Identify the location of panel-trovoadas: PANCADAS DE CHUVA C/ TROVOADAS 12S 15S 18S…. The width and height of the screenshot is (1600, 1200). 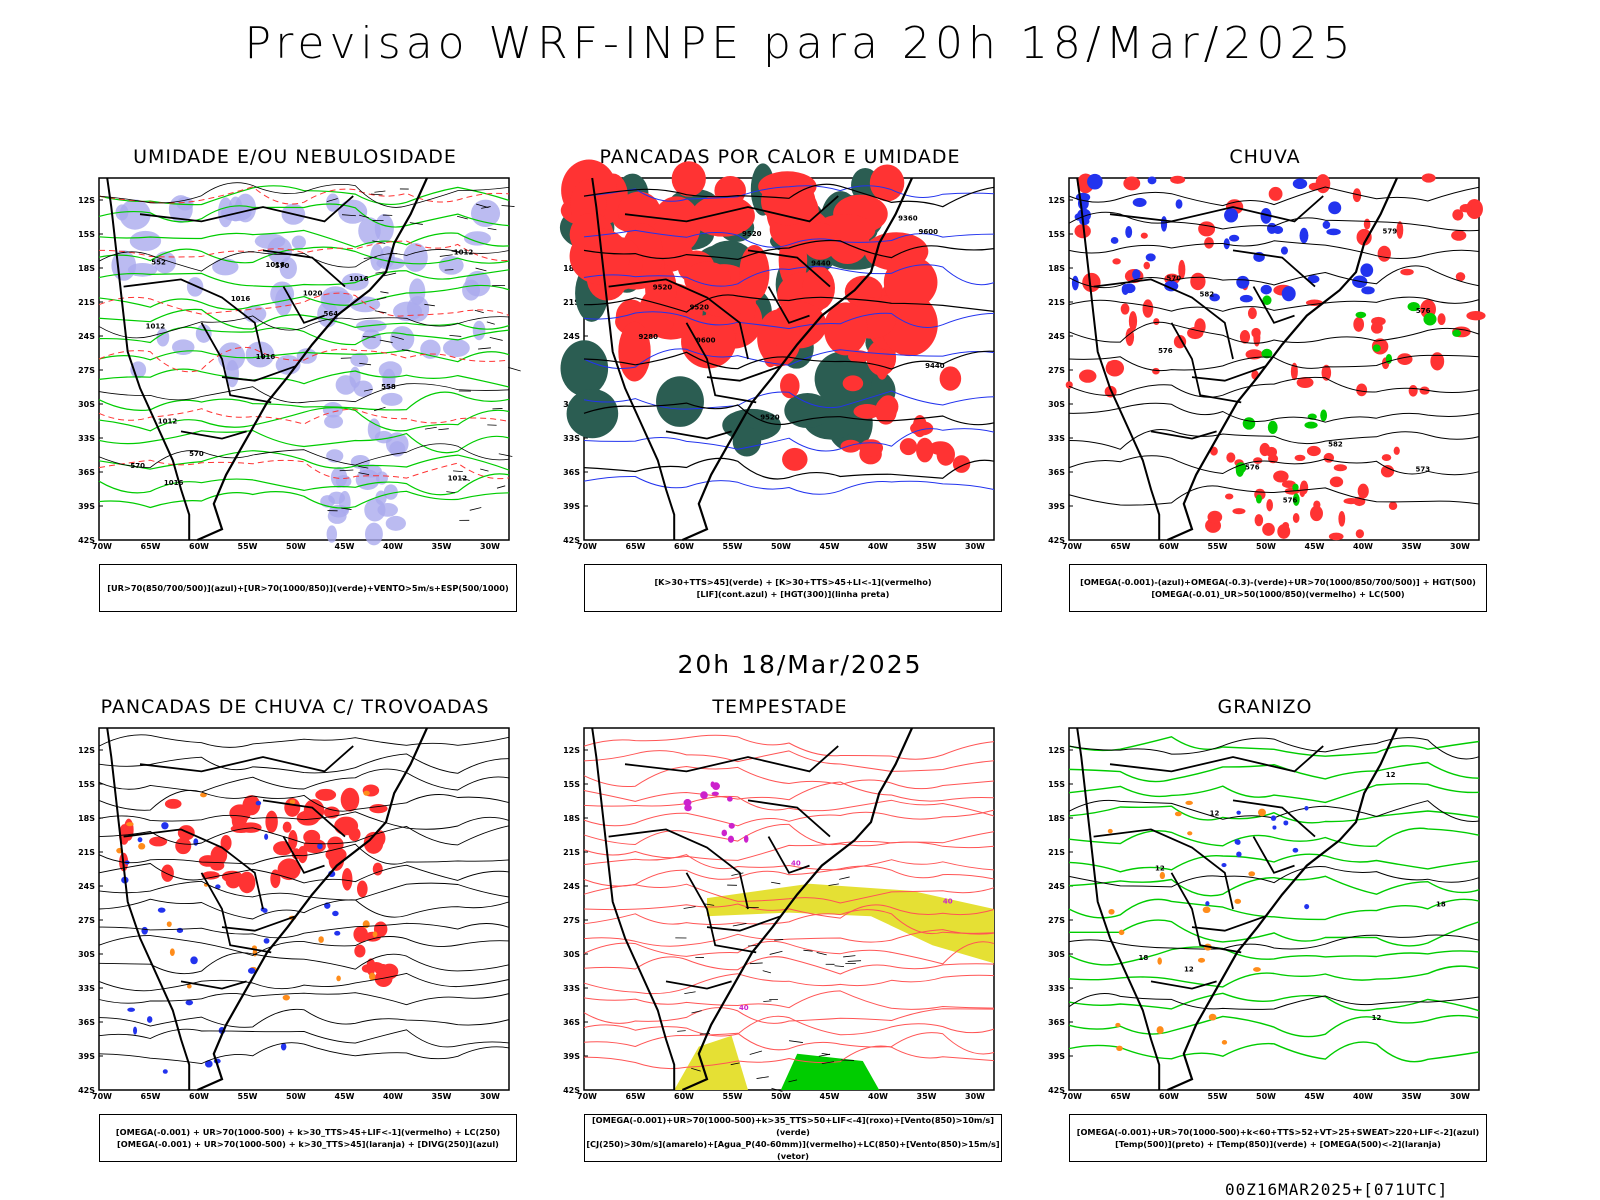
(295, 936).